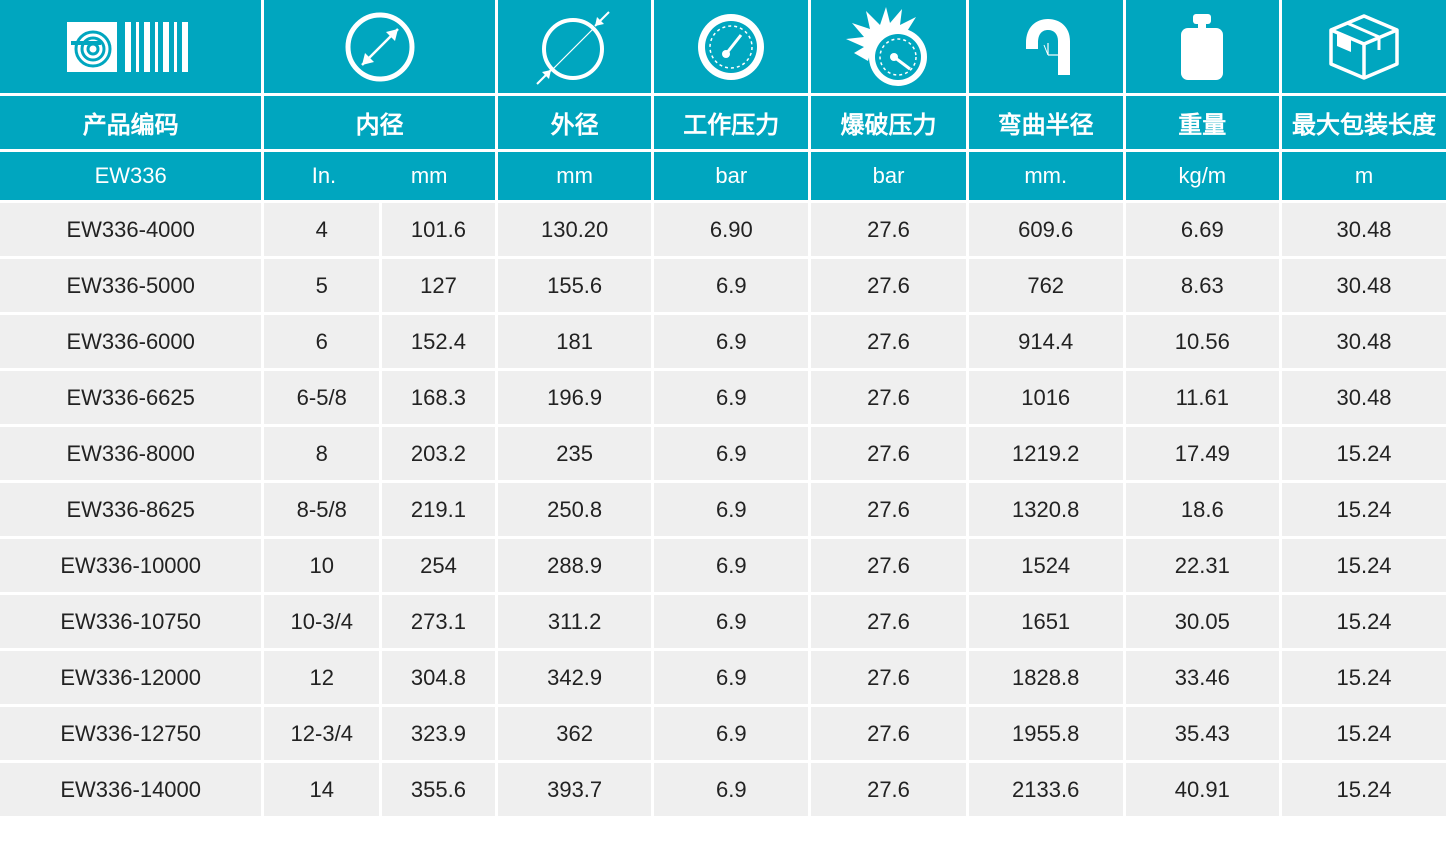 The width and height of the screenshot is (1449, 865). What do you see at coordinates (731, 229) in the screenshot?
I see `working-pressure-cell: 6.90` at bounding box center [731, 229].